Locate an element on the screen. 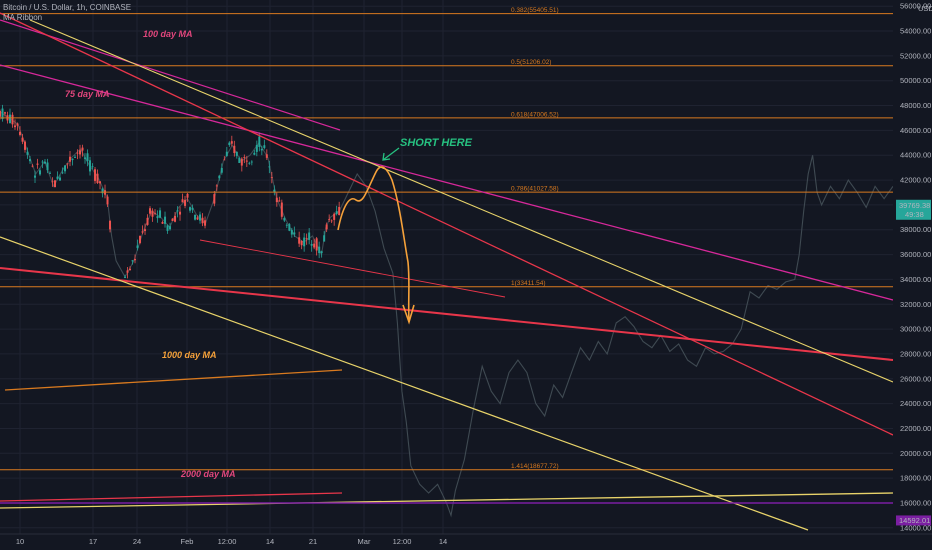 Image resolution: width=932 pixels, height=550 pixels. short-arrow is located at coordinates (391, 154).